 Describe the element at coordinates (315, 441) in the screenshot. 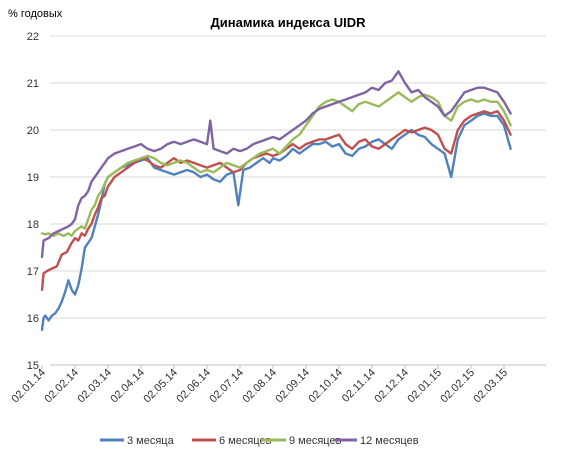

I see `legend-label-3: 9 месяцев` at that location.